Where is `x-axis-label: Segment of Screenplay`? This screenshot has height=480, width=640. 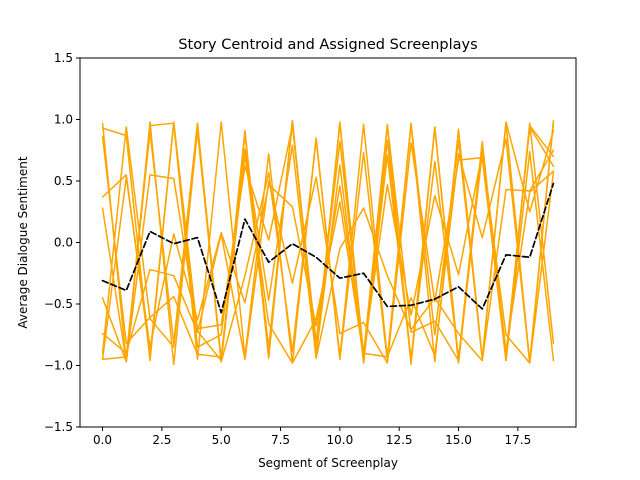 x-axis-label: Segment of Screenplay is located at coordinates (328, 463).